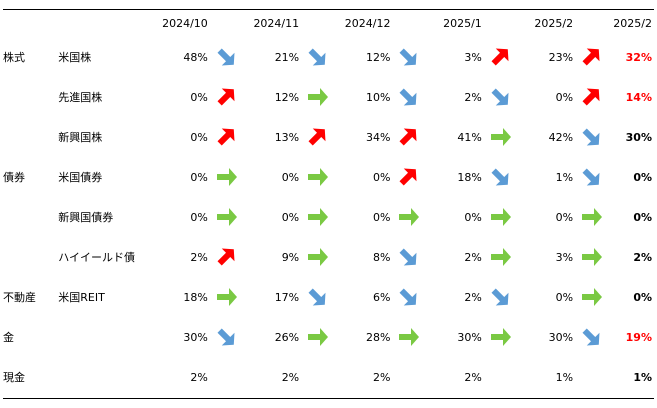 This screenshot has width=657, height=408. Describe the element at coordinates (290, 257) in the screenshot. I see `allocation-value: 9%` at that location.